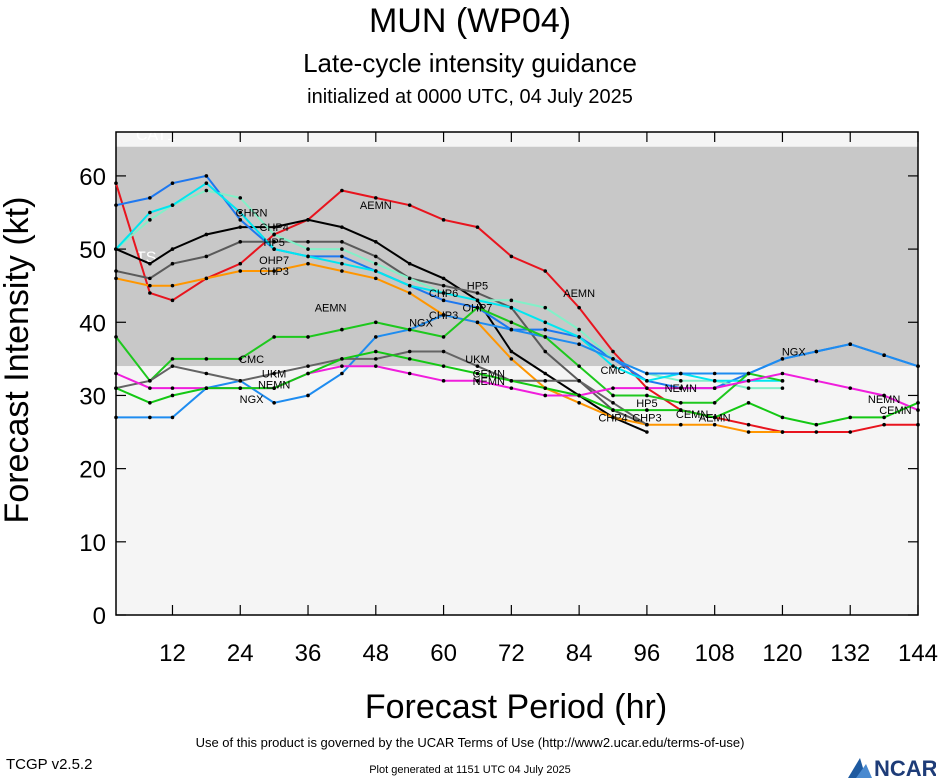  What do you see at coordinates (156, 135) in the screenshot?
I see `band-label-cat1: CAT1` at bounding box center [156, 135].